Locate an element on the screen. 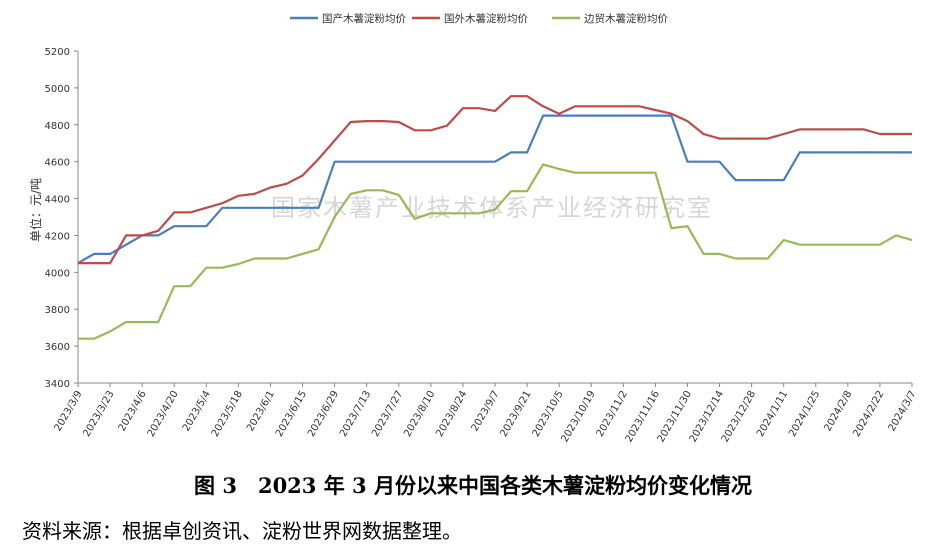  x-tick-label: 2023/7/13 is located at coordinates (355, 414).